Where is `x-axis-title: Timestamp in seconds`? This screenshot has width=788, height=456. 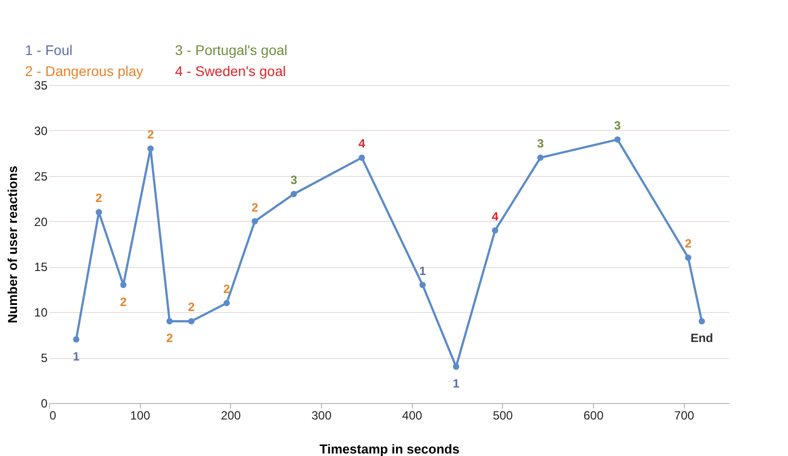
x-axis-title: Timestamp in seconds is located at coordinates (390, 449).